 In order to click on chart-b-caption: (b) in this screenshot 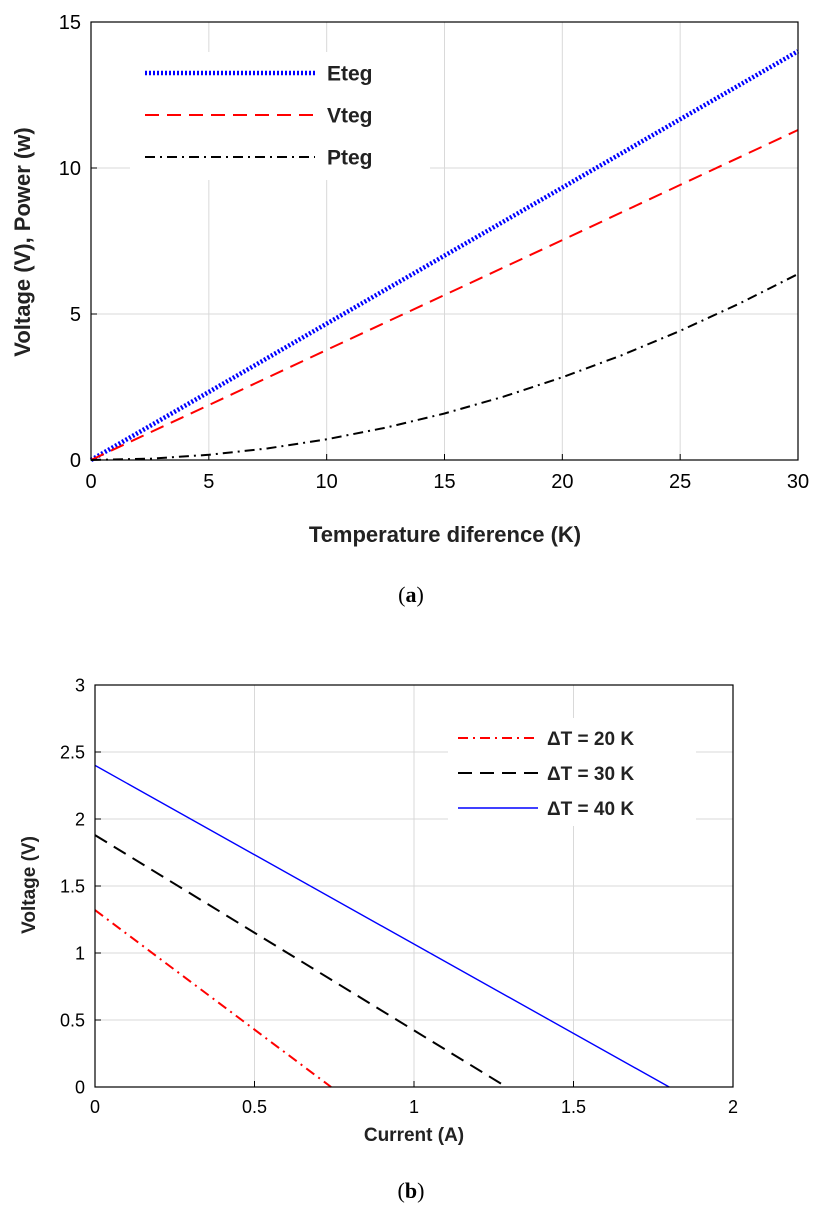, I will do `click(411, 1190)`.